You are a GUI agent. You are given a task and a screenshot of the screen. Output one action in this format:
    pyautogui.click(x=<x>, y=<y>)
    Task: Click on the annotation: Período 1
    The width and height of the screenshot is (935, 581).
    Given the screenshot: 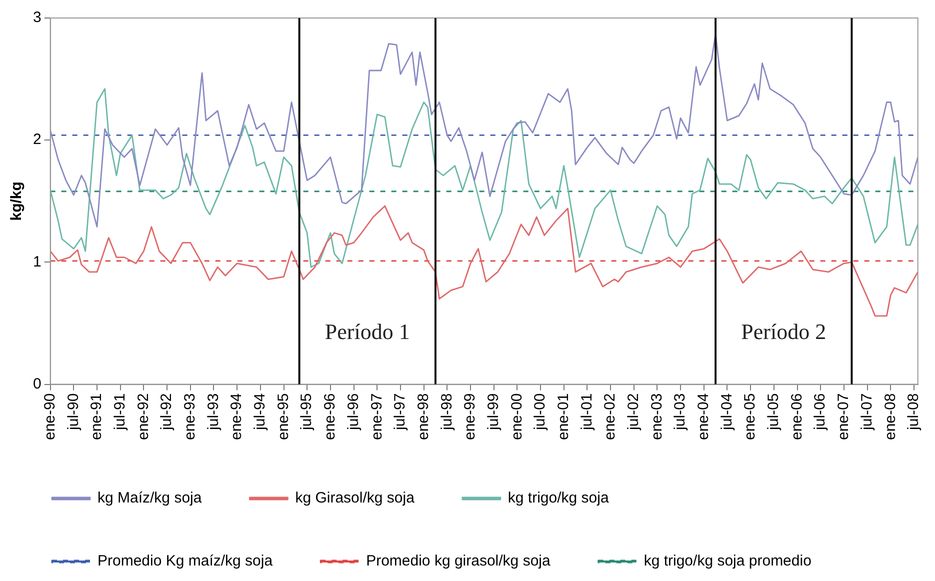 What is the action you would take?
    pyautogui.click(x=367, y=331)
    